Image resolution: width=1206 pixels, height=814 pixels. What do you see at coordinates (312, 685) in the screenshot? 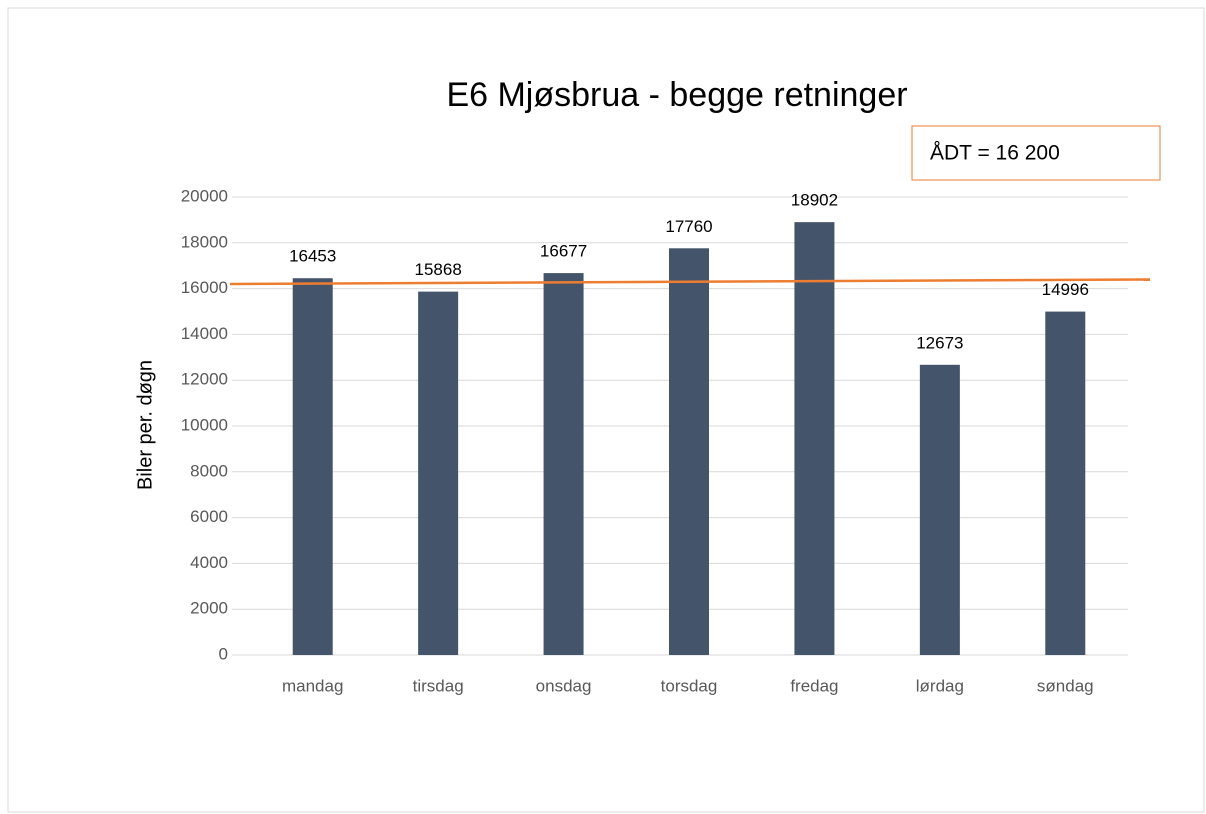
I see `x-tick-label: mandag` at bounding box center [312, 685].